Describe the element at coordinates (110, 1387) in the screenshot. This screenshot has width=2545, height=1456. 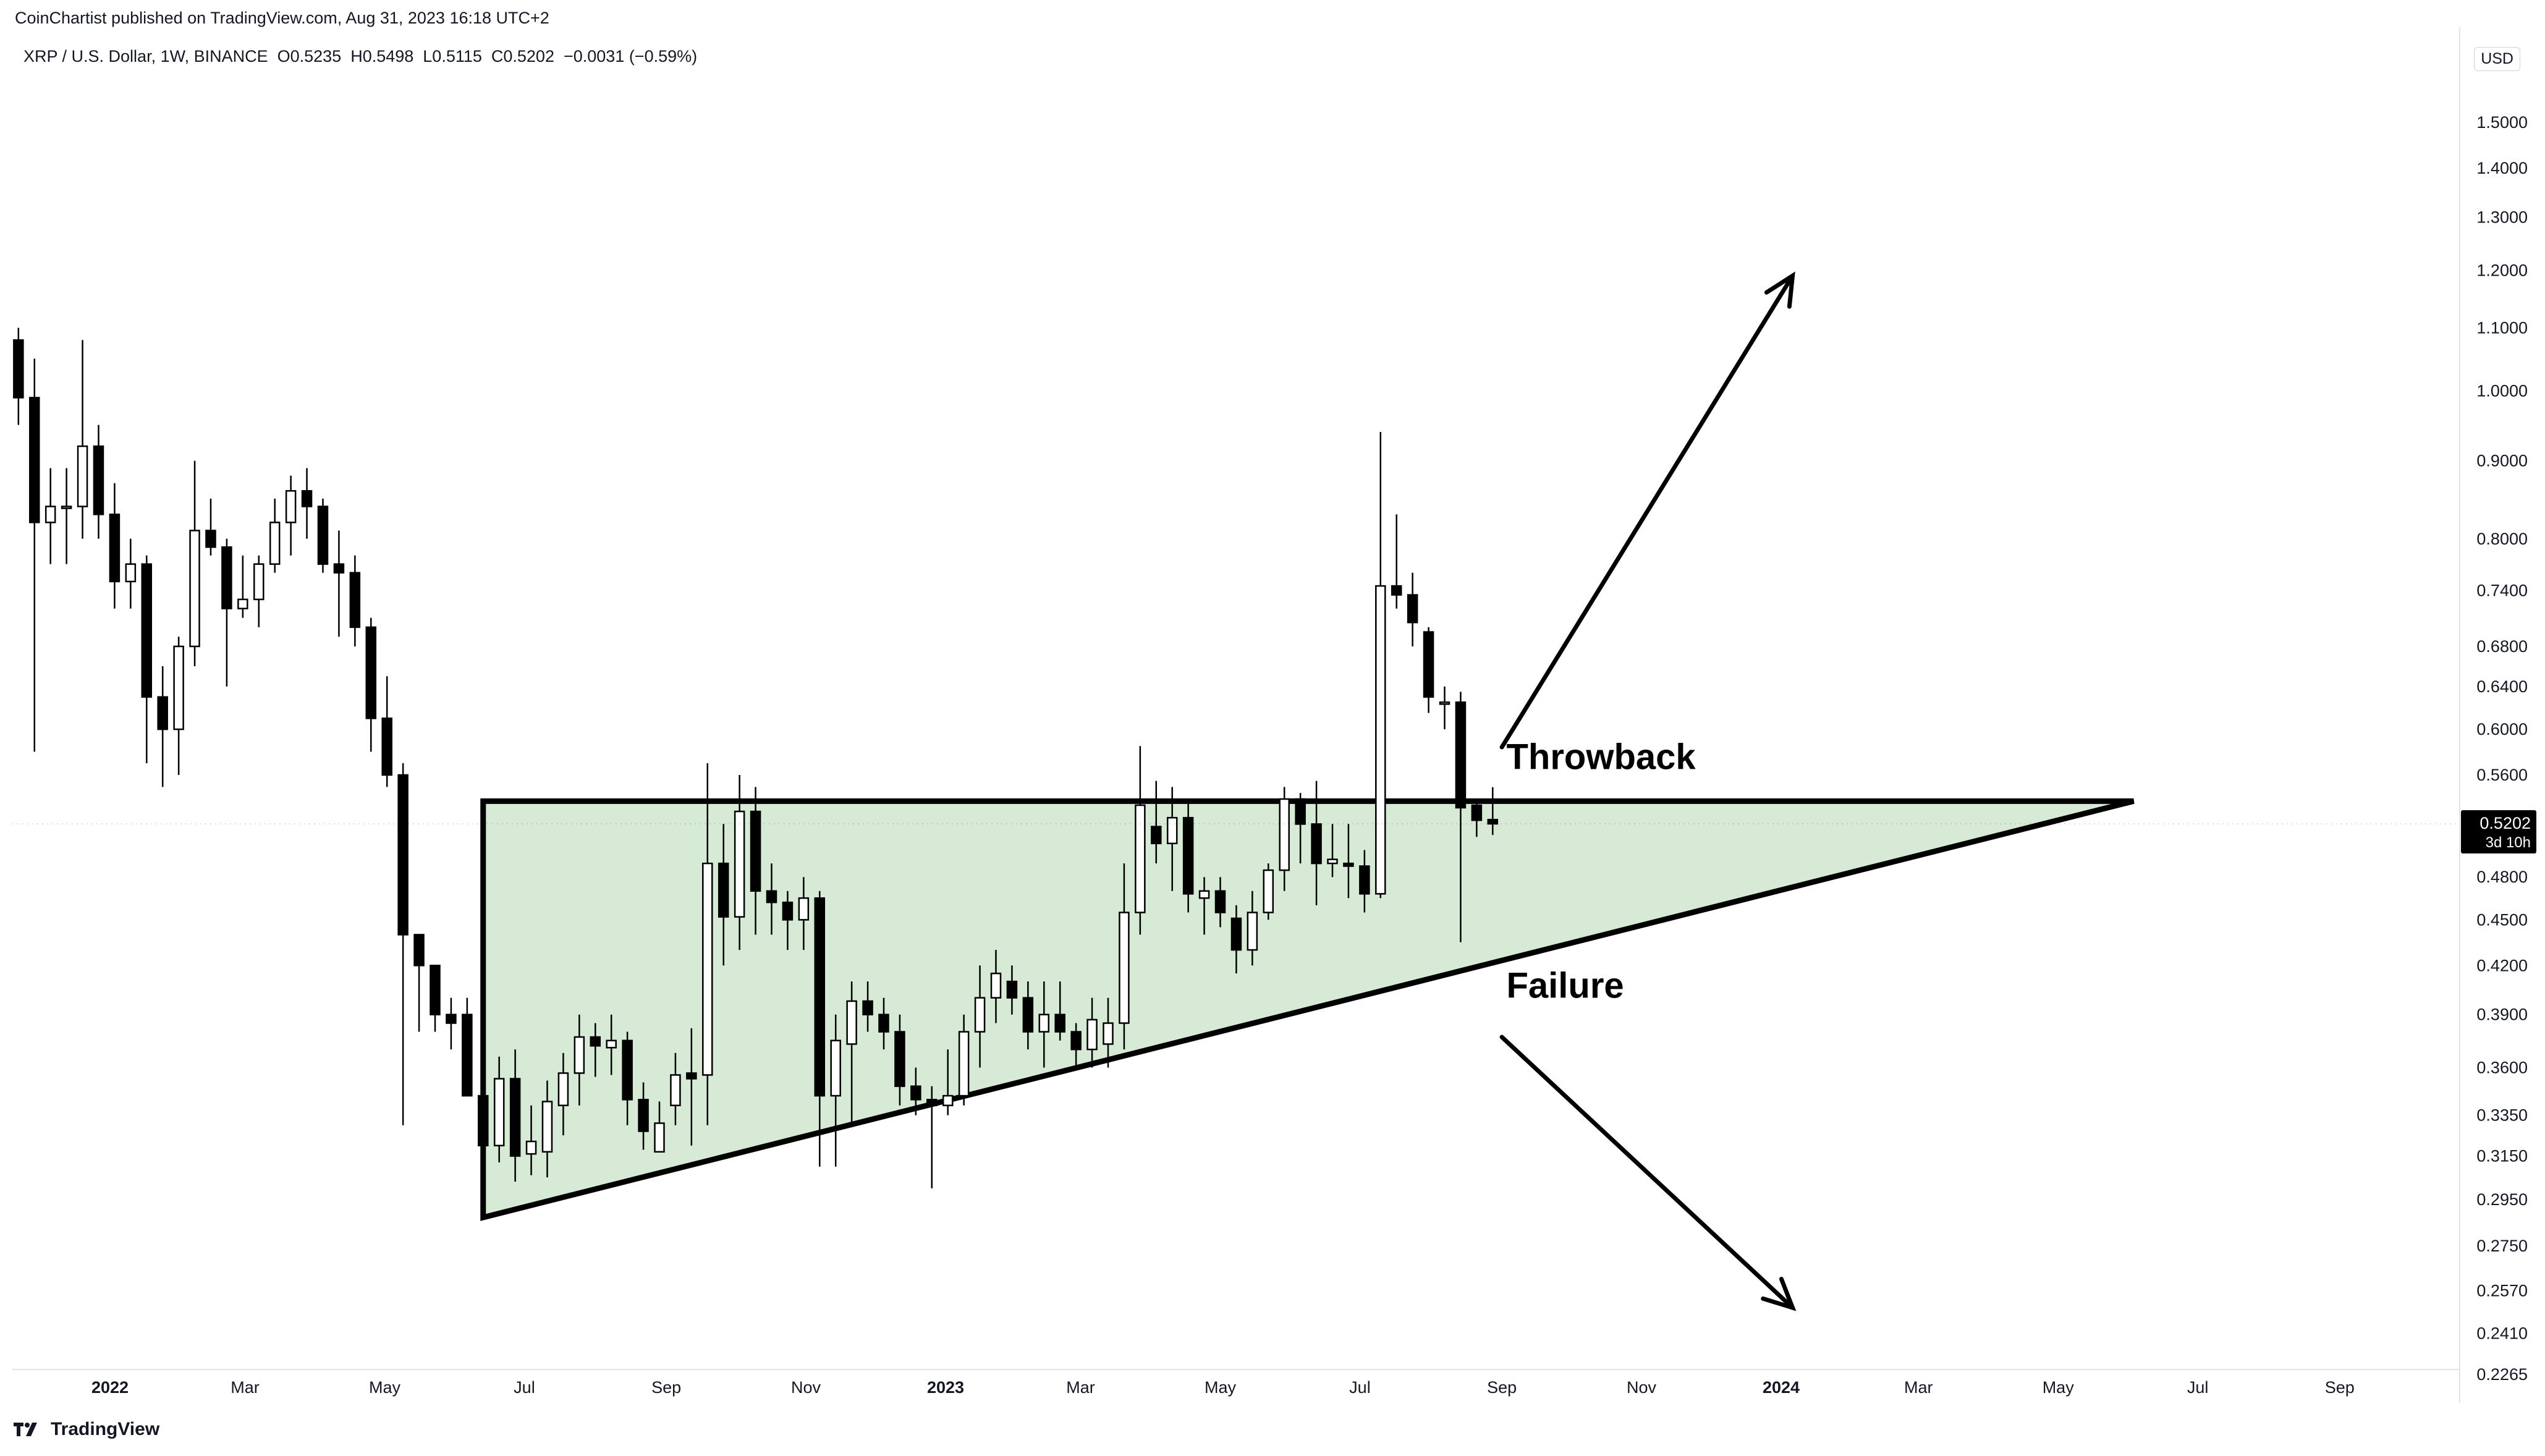
I see `x-tick-label: 2022` at that location.